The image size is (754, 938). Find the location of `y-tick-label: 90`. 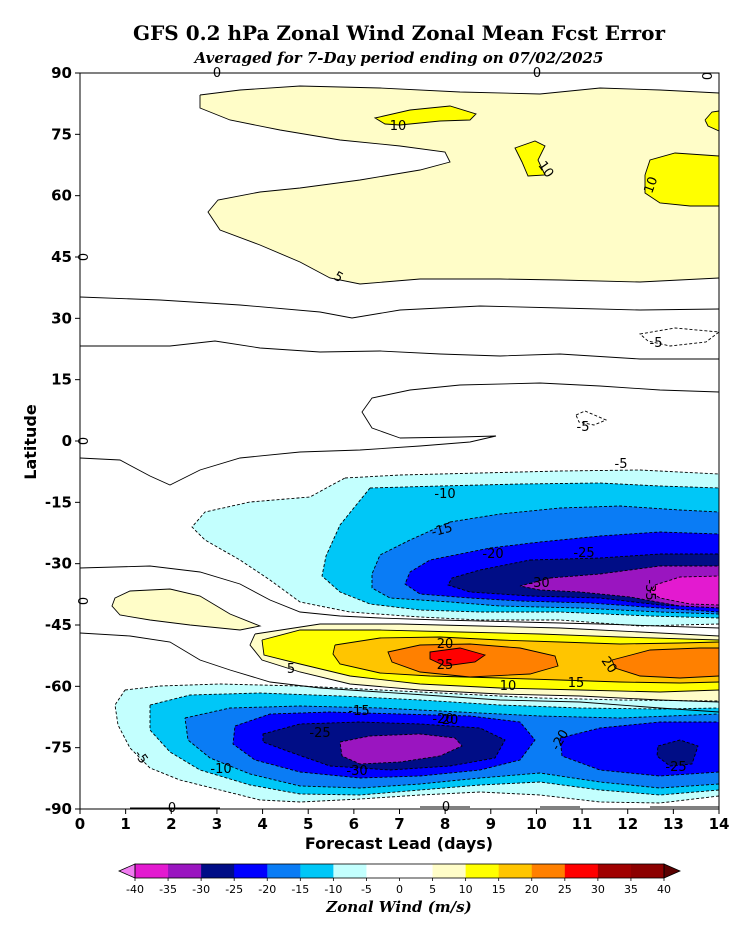

y-tick-label: 90 is located at coordinates (61, 73).